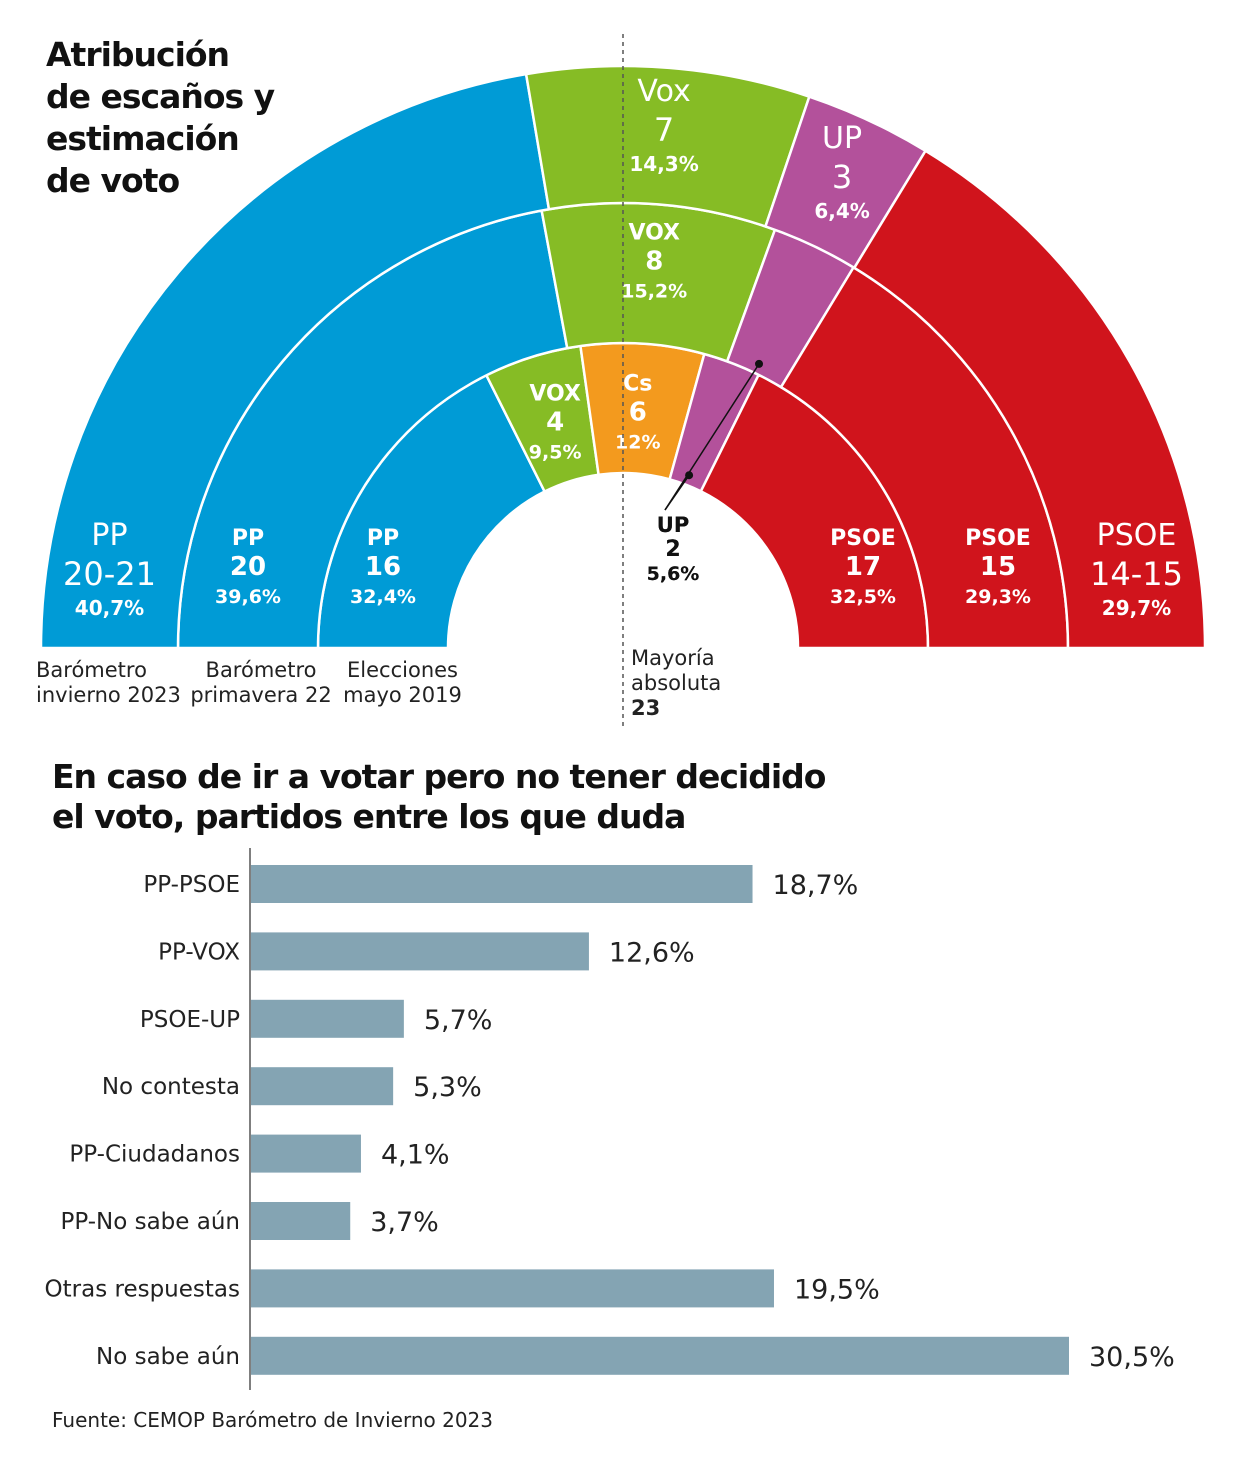 Image resolution: width=1248 pixels, height=1460 pixels. What do you see at coordinates (150, 1222) in the screenshot?
I see `bar-category-label: PP-No sabe aún` at bounding box center [150, 1222].